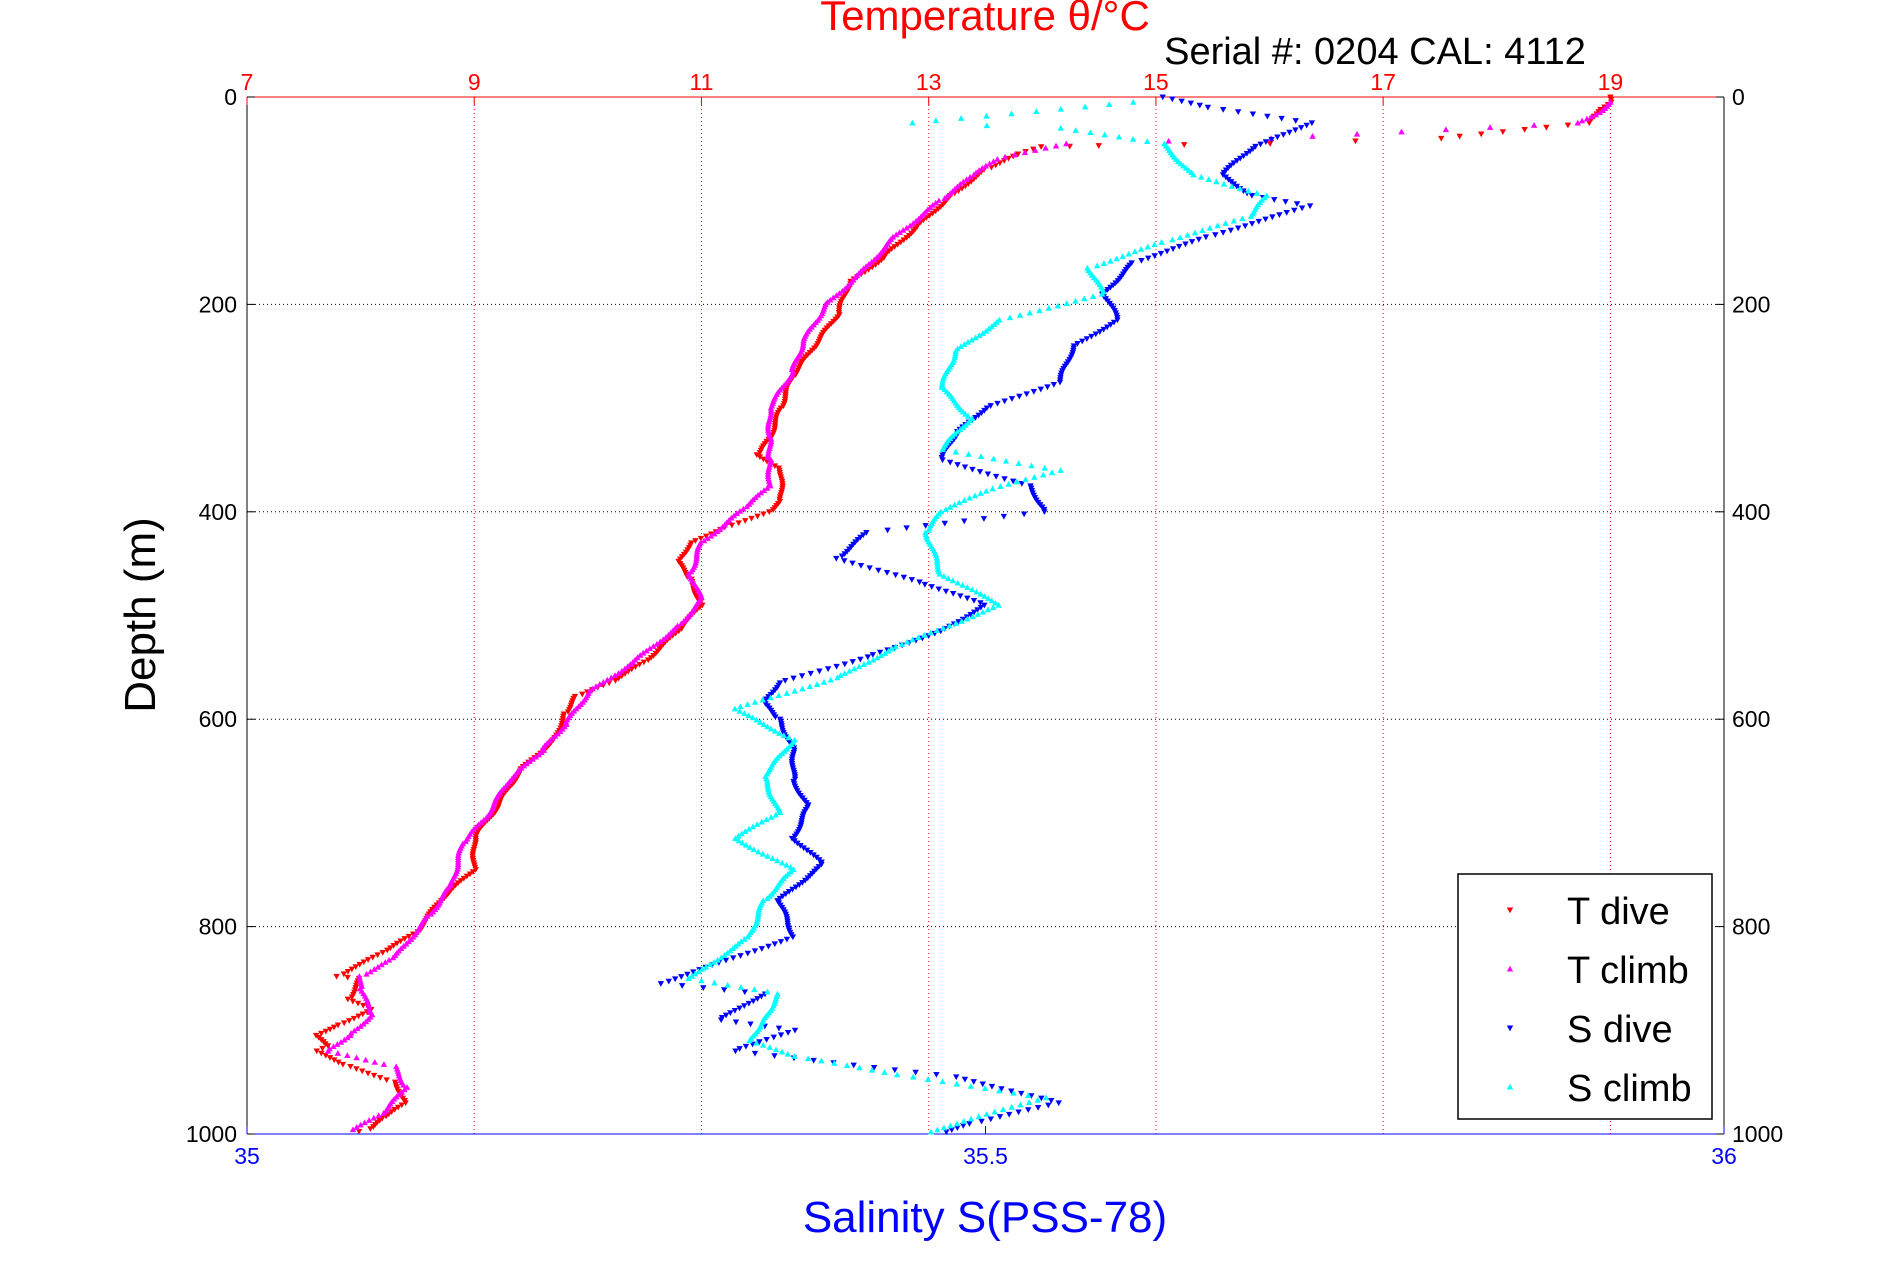 This screenshot has height=1262, width=1891. I want to click on legend-marker, so click(1510, 1086).